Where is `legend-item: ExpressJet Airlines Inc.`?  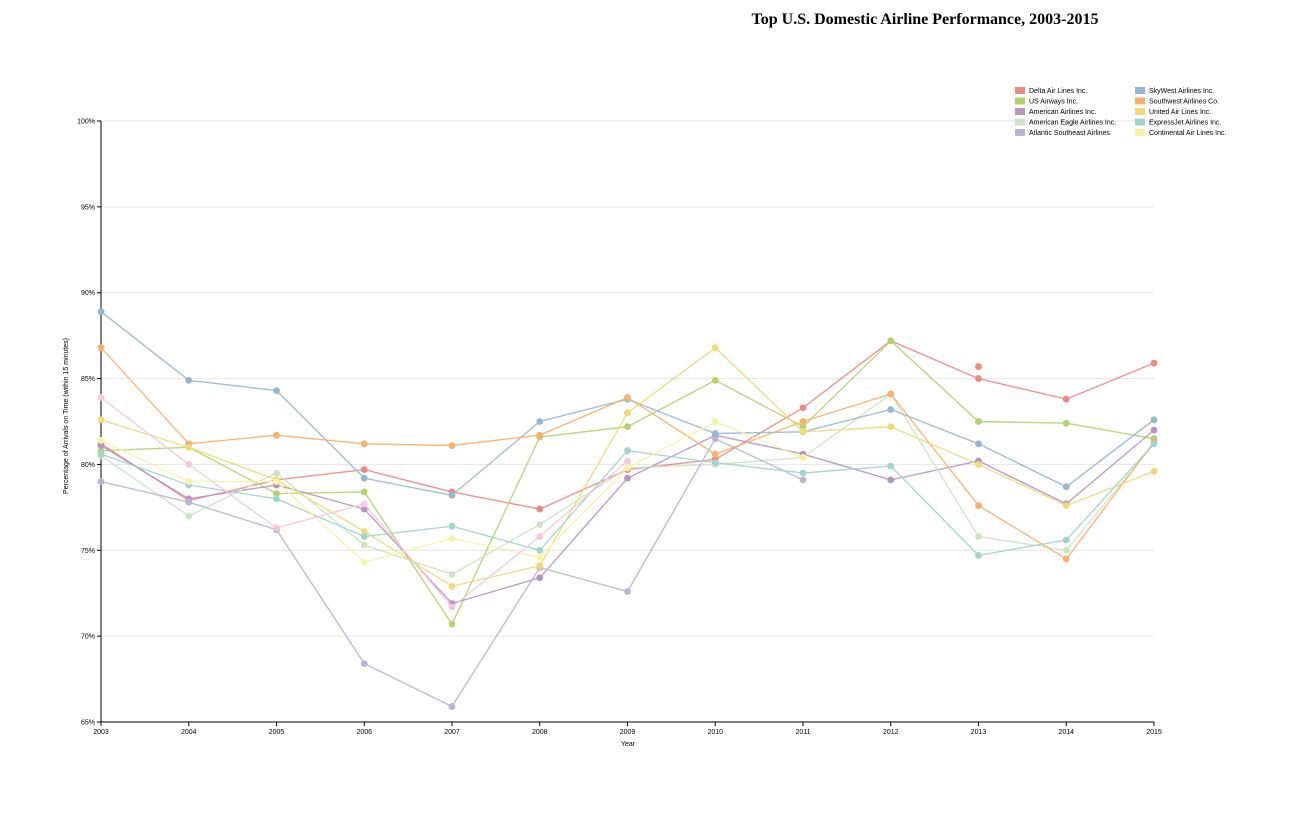 legend-item: ExpressJet Airlines Inc. is located at coordinates (1178, 122).